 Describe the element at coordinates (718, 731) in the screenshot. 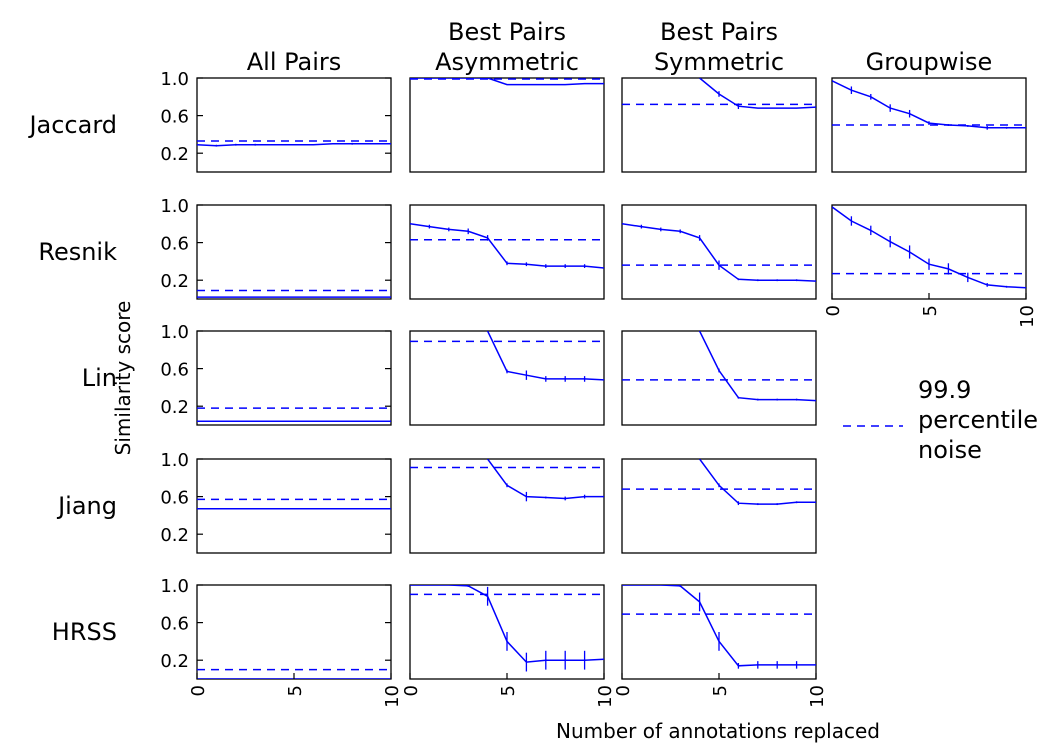

I see `x-axis-title: Number of annotations replaced` at that location.